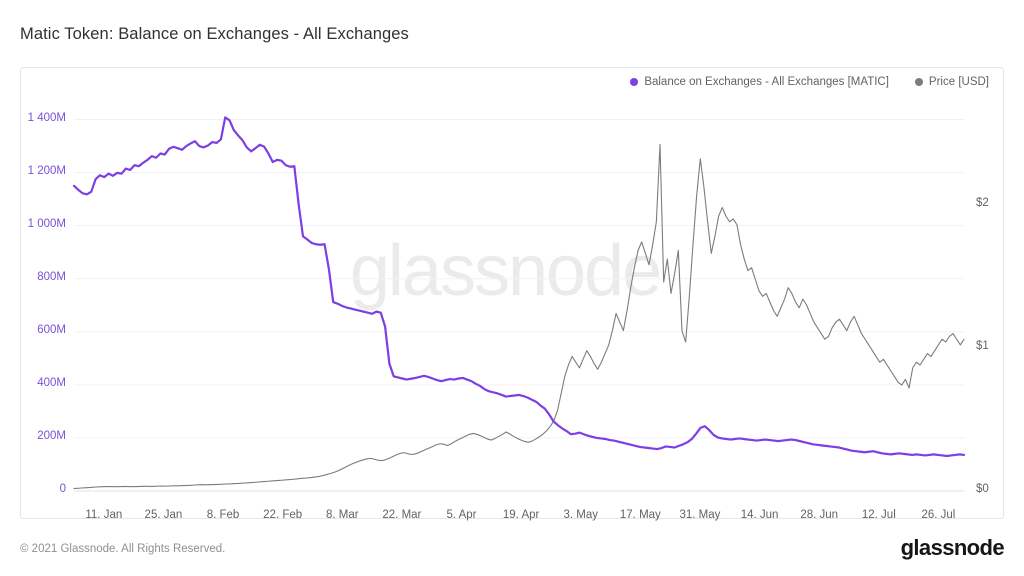 This screenshot has width=1024, height=576. I want to click on x-axis-tick: 11. Jan, so click(104, 515).